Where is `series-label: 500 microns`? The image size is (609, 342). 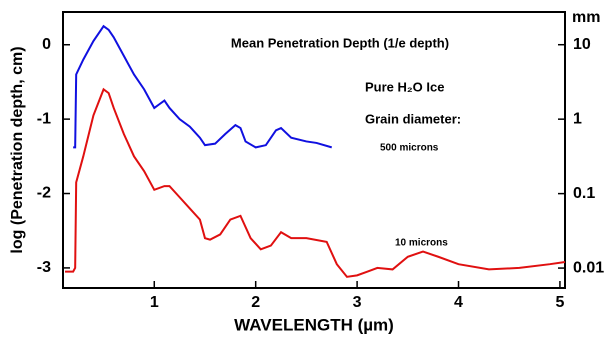 series-label: 500 microns is located at coordinates (409, 148).